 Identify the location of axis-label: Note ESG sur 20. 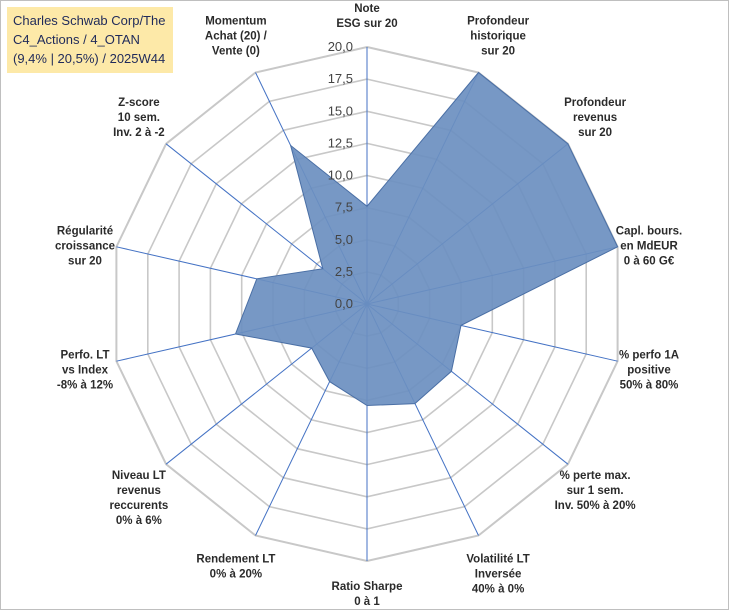
(366, 16).